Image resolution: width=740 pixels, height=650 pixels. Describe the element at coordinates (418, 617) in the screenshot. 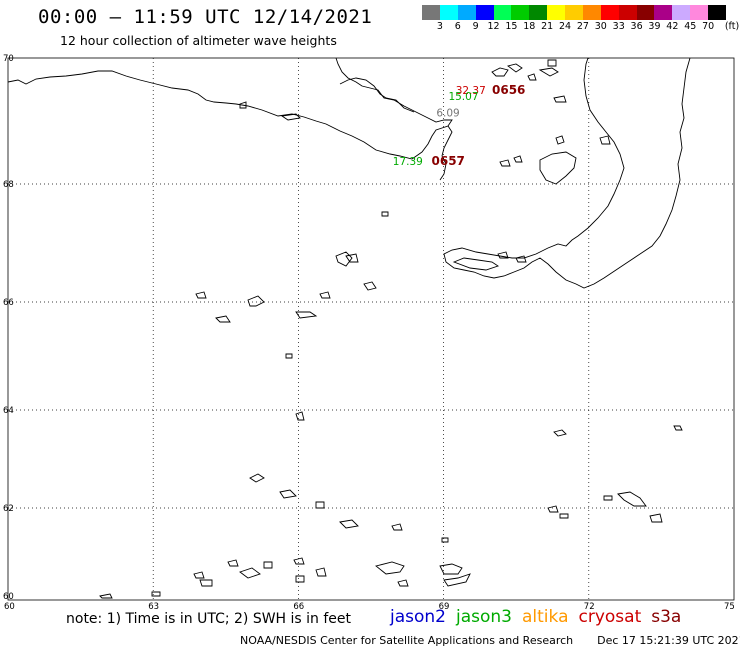

I see `legend-jason2: jason2` at that location.